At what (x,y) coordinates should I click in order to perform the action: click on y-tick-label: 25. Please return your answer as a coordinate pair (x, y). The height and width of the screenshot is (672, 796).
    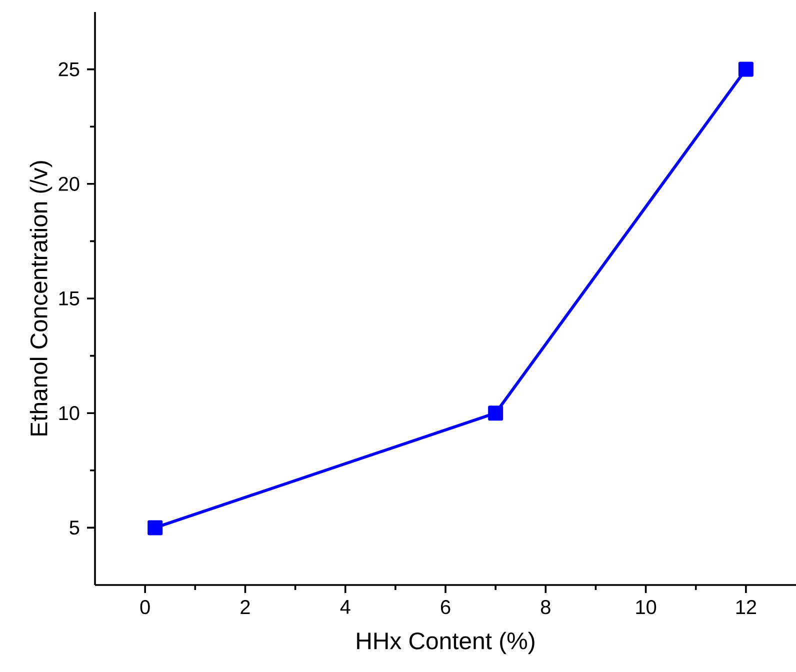
    Looking at the image, I should click on (69, 69).